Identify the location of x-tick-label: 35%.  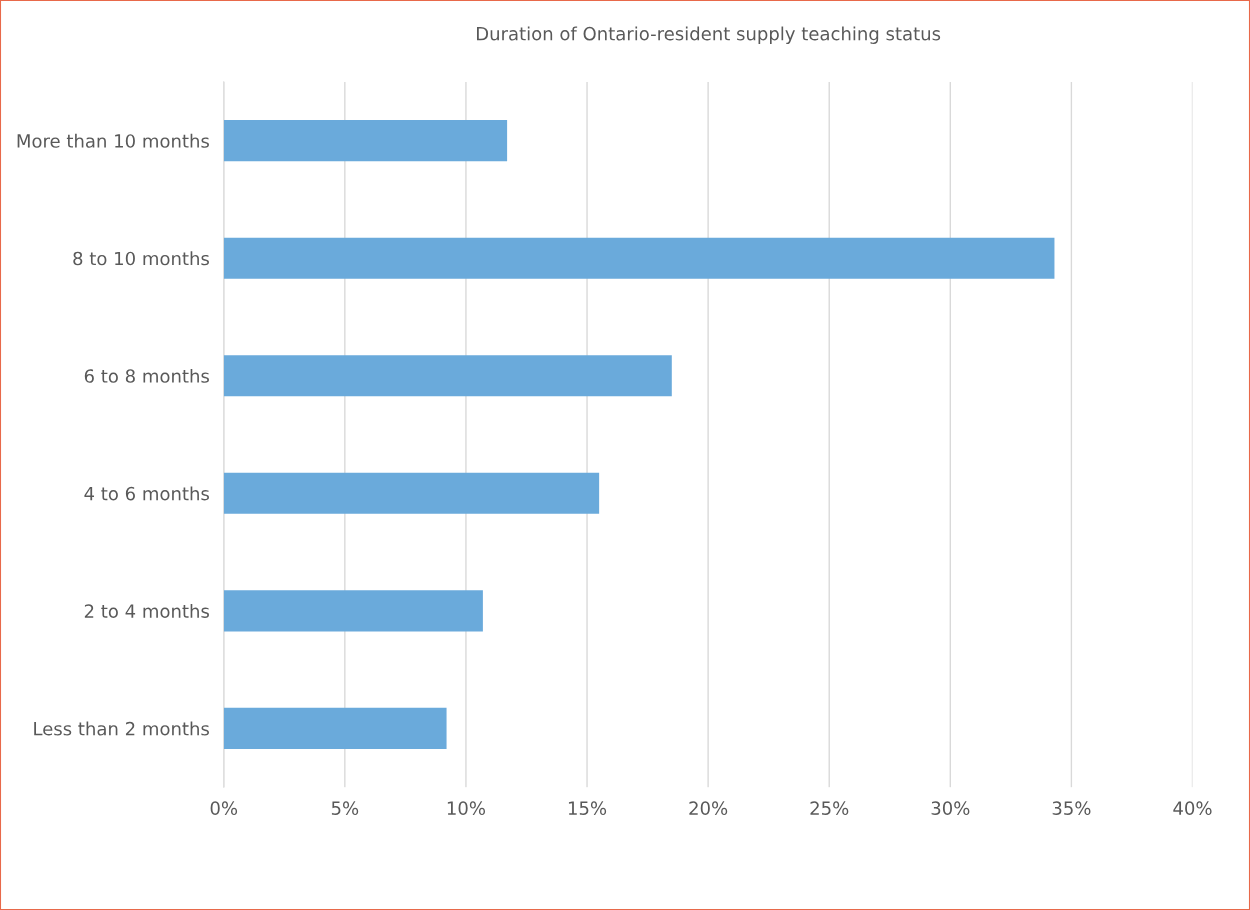
(1071, 808).